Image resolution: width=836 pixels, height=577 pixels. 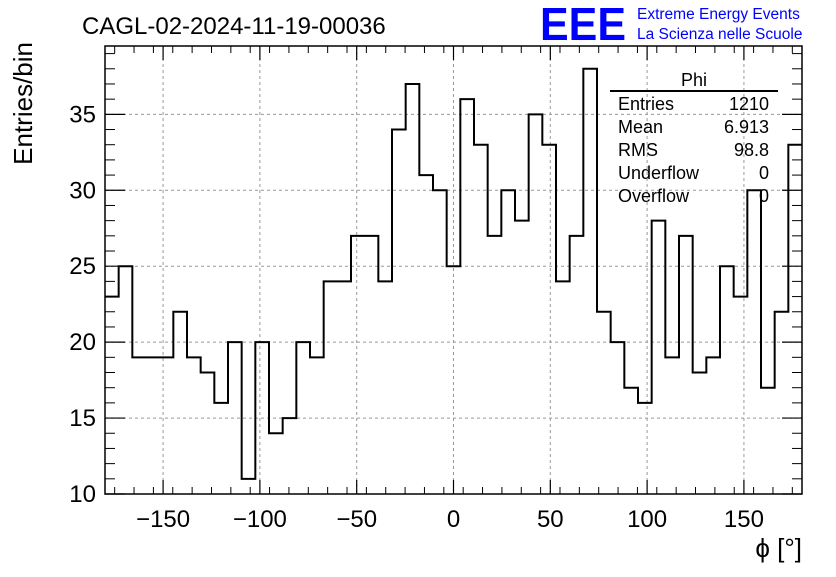 I want to click on logo-line-2: La Scienza nelle Scuole, so click(x=719, y=34).